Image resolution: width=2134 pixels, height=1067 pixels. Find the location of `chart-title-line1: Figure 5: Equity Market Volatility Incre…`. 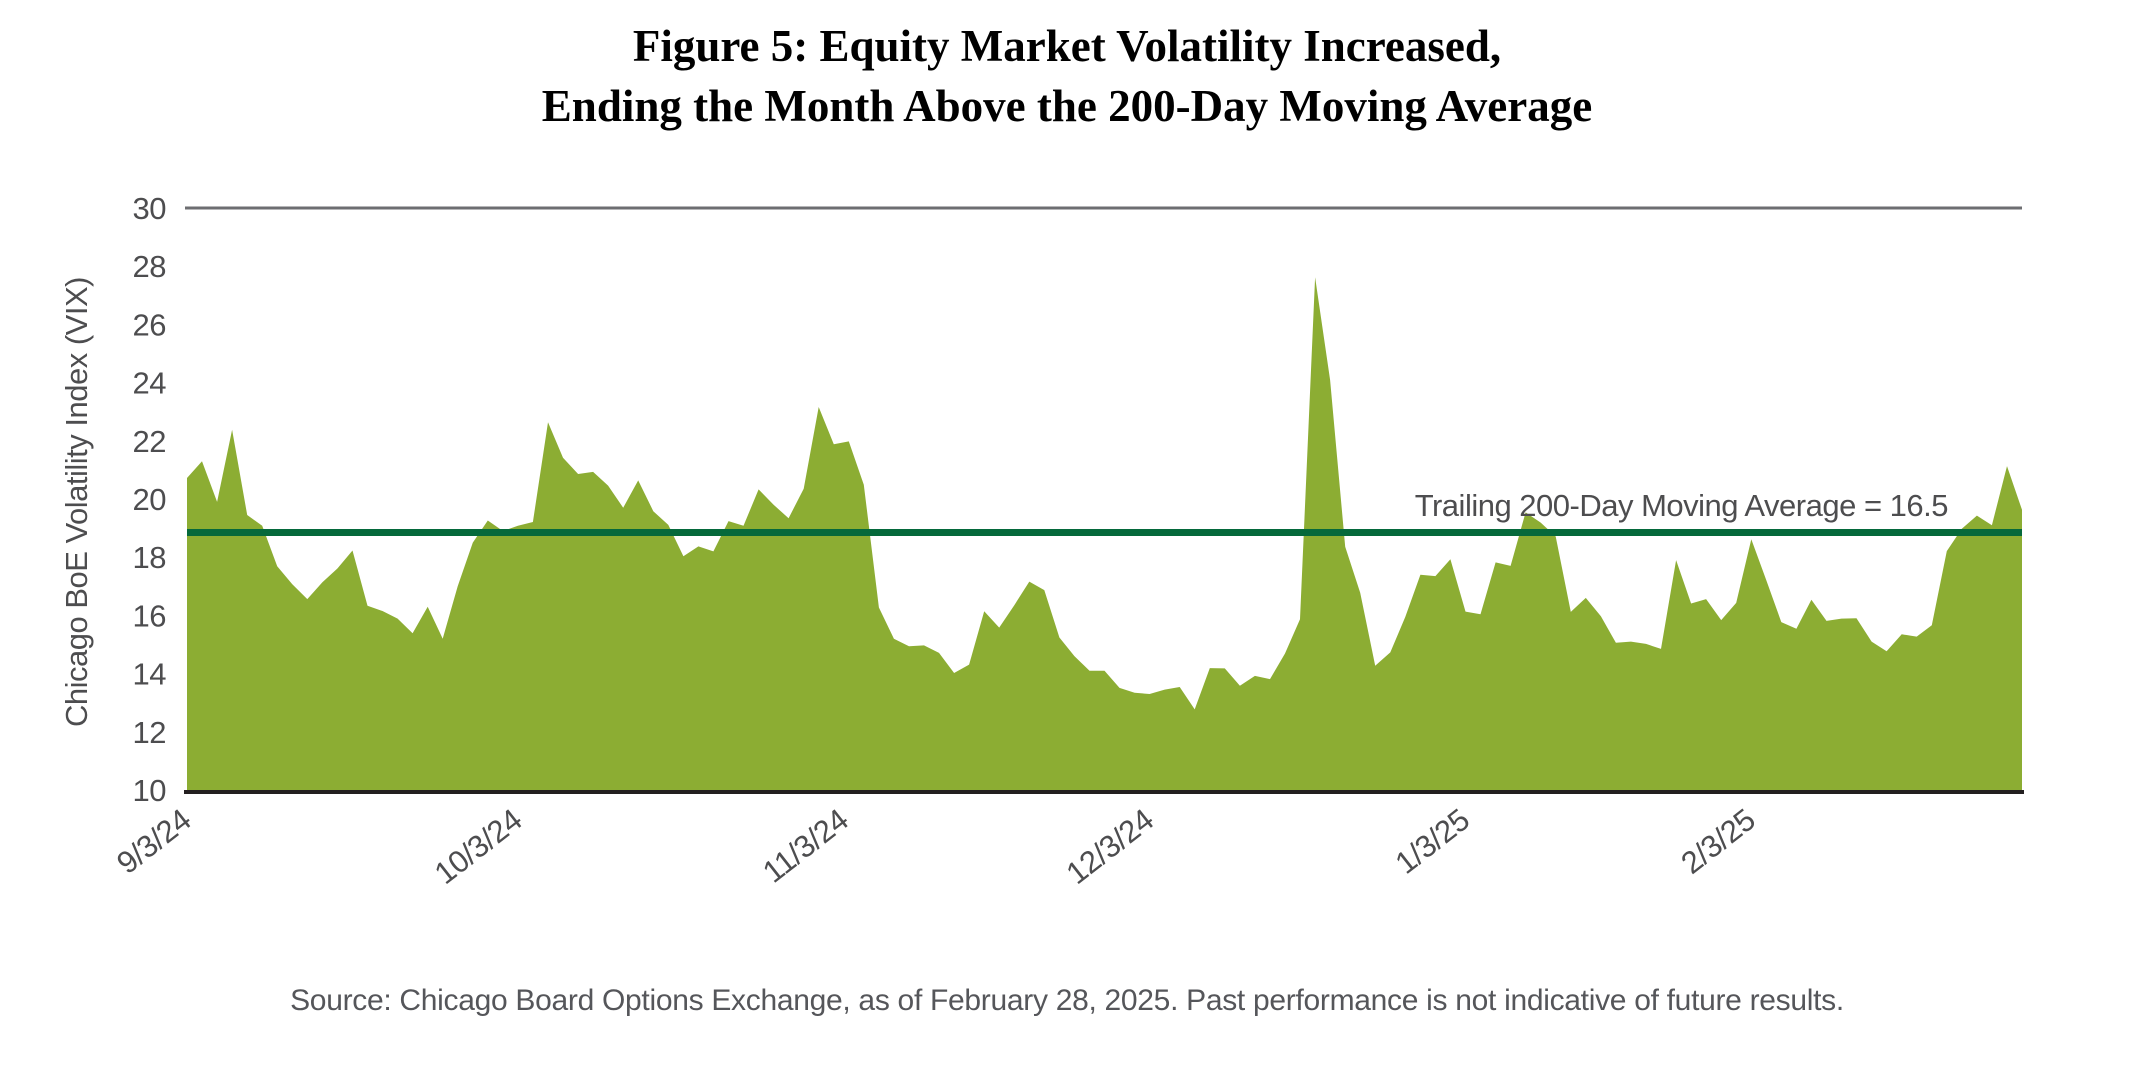

chart-title-line1: Figure 5: Equity Market Volatility Incre… is located at coordinates (1067, 46).